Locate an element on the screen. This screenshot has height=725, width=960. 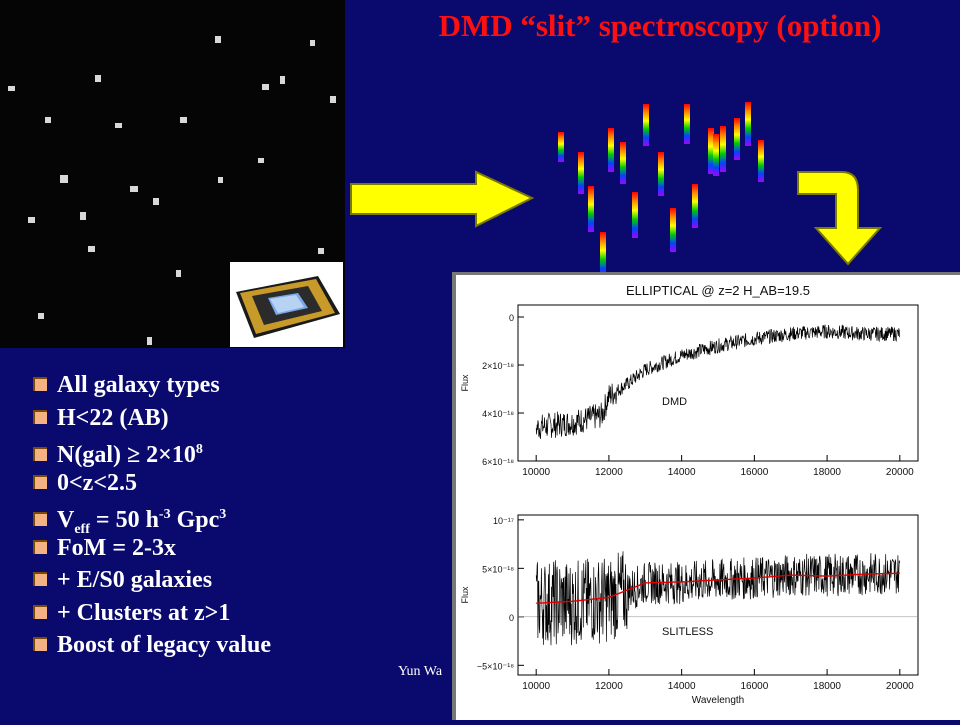
y-tick-label: 4×10⁻¹⁸ is located at coordinates (498, 414).